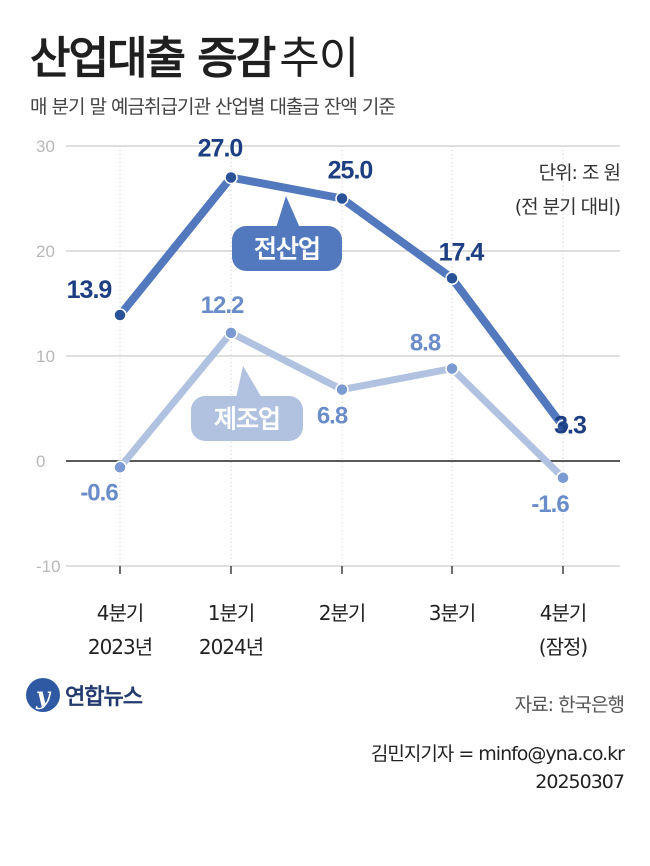  I want to click on data-label-all-industry: 27.0, so click(220, 149).